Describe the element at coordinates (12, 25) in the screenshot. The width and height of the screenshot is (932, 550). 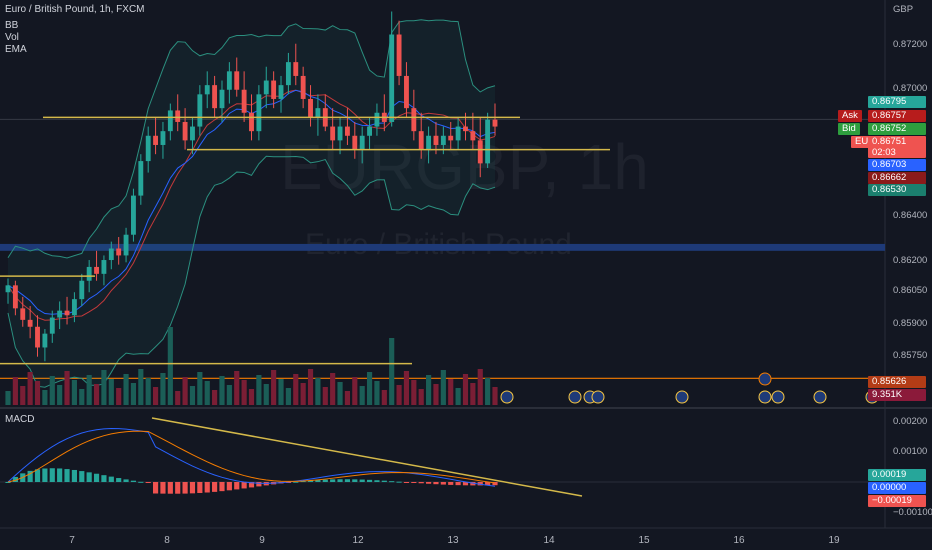
I see `bb-legend: BB` at that location.